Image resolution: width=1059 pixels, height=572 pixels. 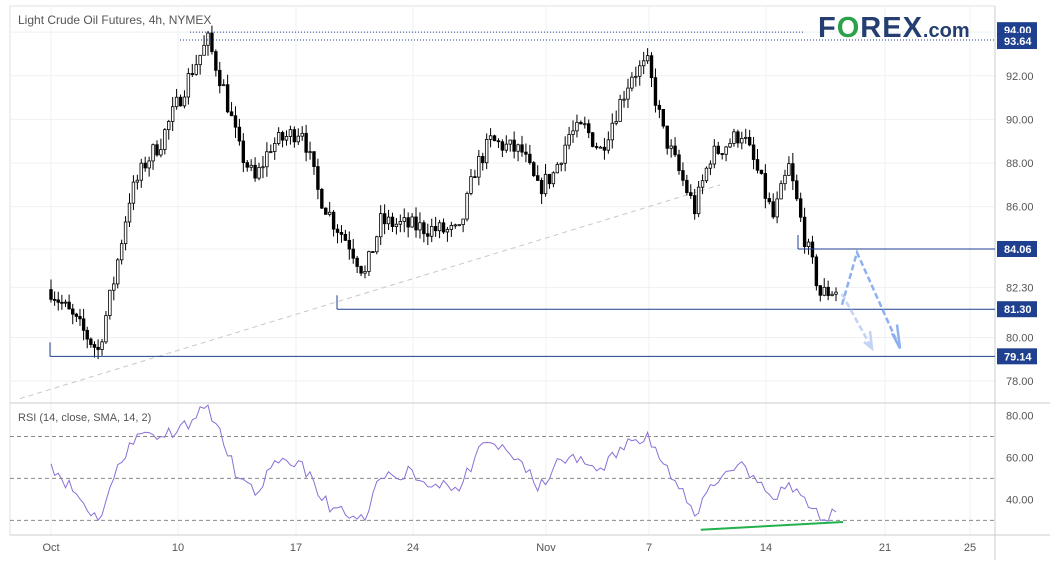 I want to click on price-tick-6: 90.00, so click(x=1020, y=120).